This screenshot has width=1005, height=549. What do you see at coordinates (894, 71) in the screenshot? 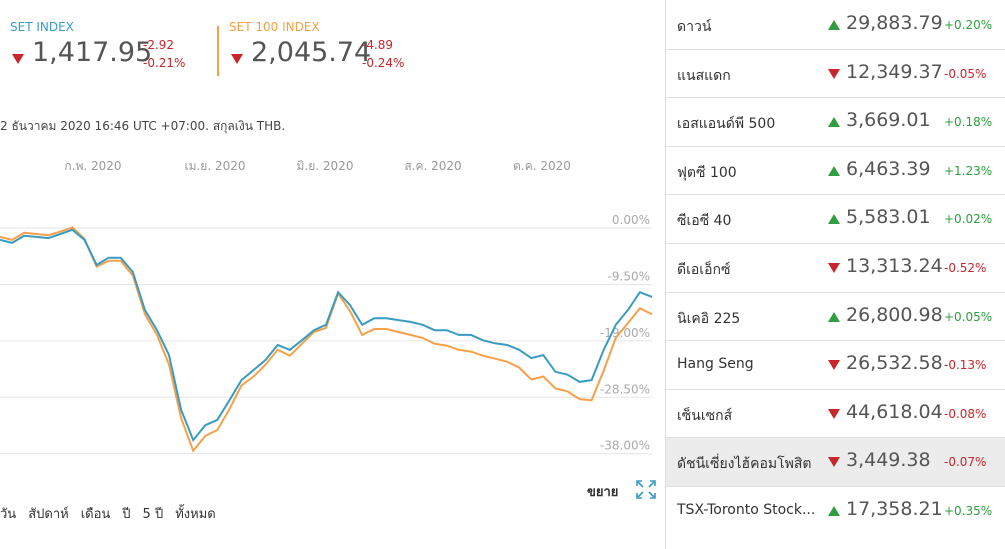
I see `market-value: 12,349.37` at bounding box center [894, 71].